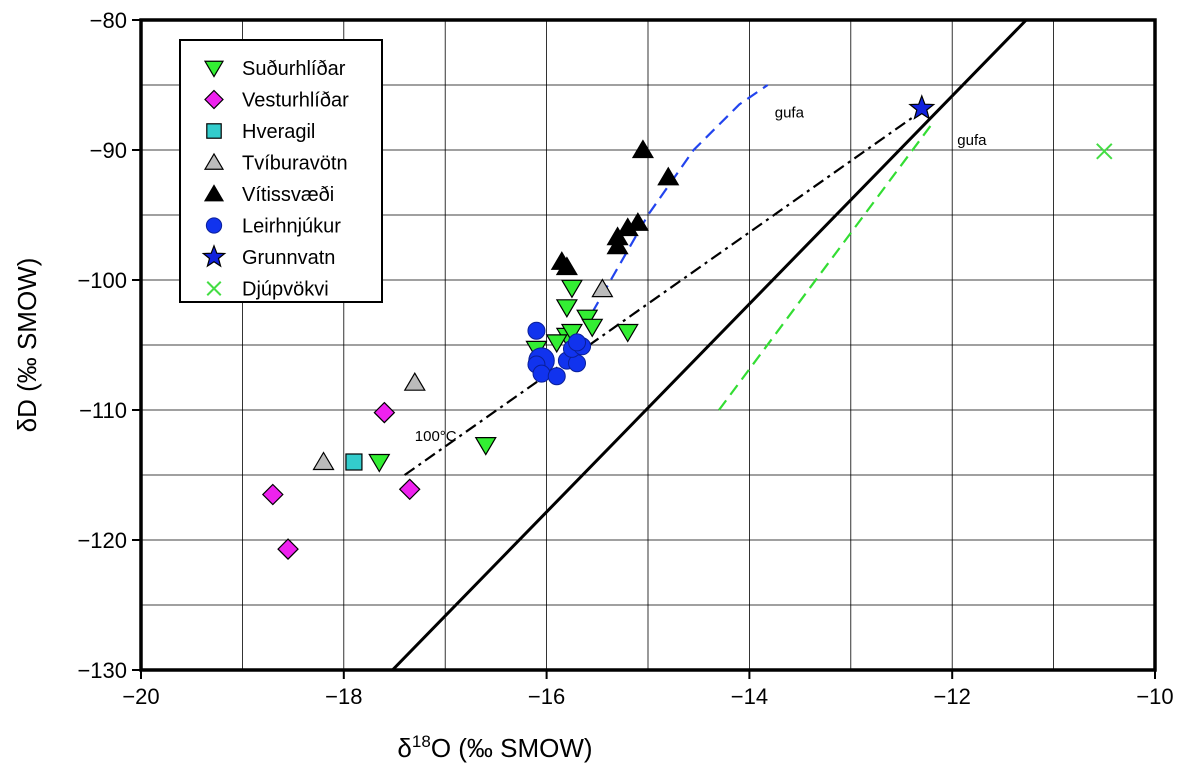 This screenshot has height=765, width=1182. What do you see at coordinates (214, 178) in the screenshot?
I see `legend-symbols` at bounding box center [214, 178].